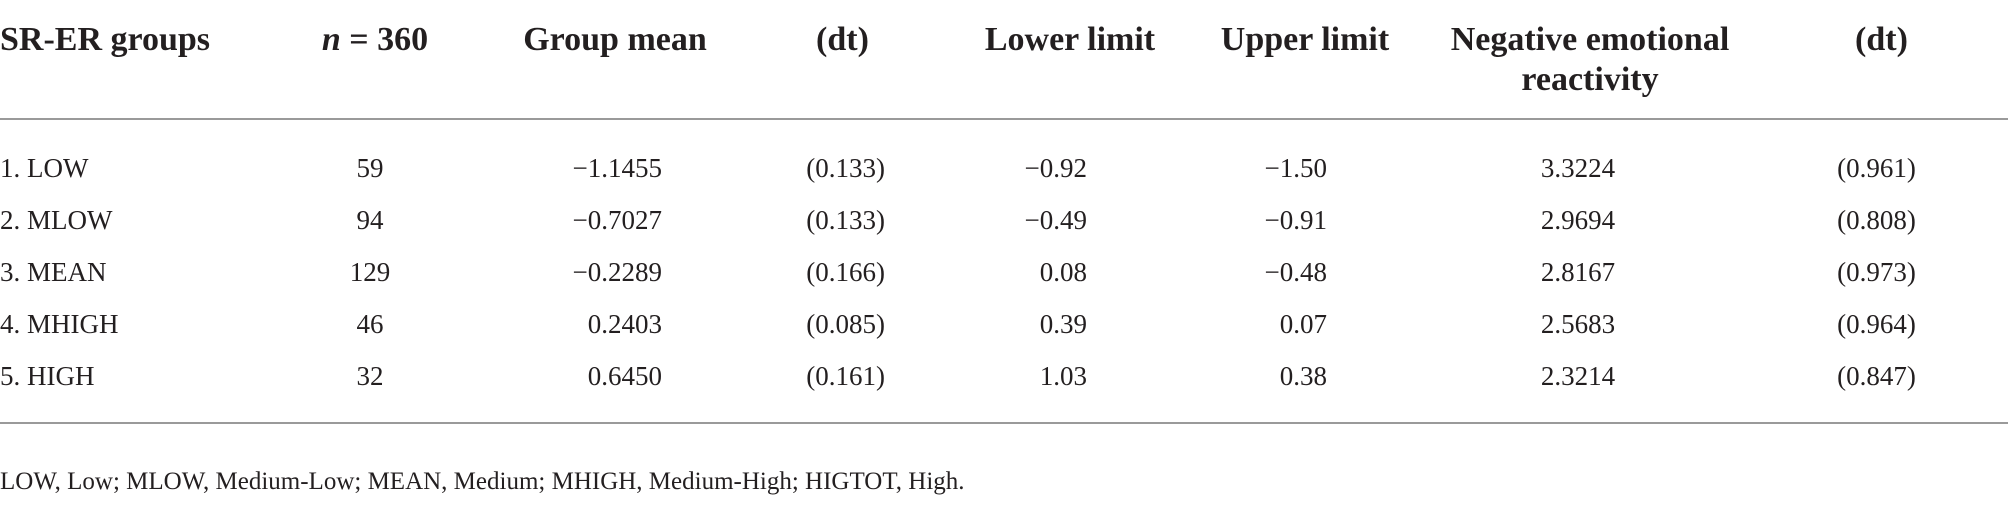 The image size is (2008, 505). I want to click on cell-upper-limit: 0.07, so click(1303, 324).